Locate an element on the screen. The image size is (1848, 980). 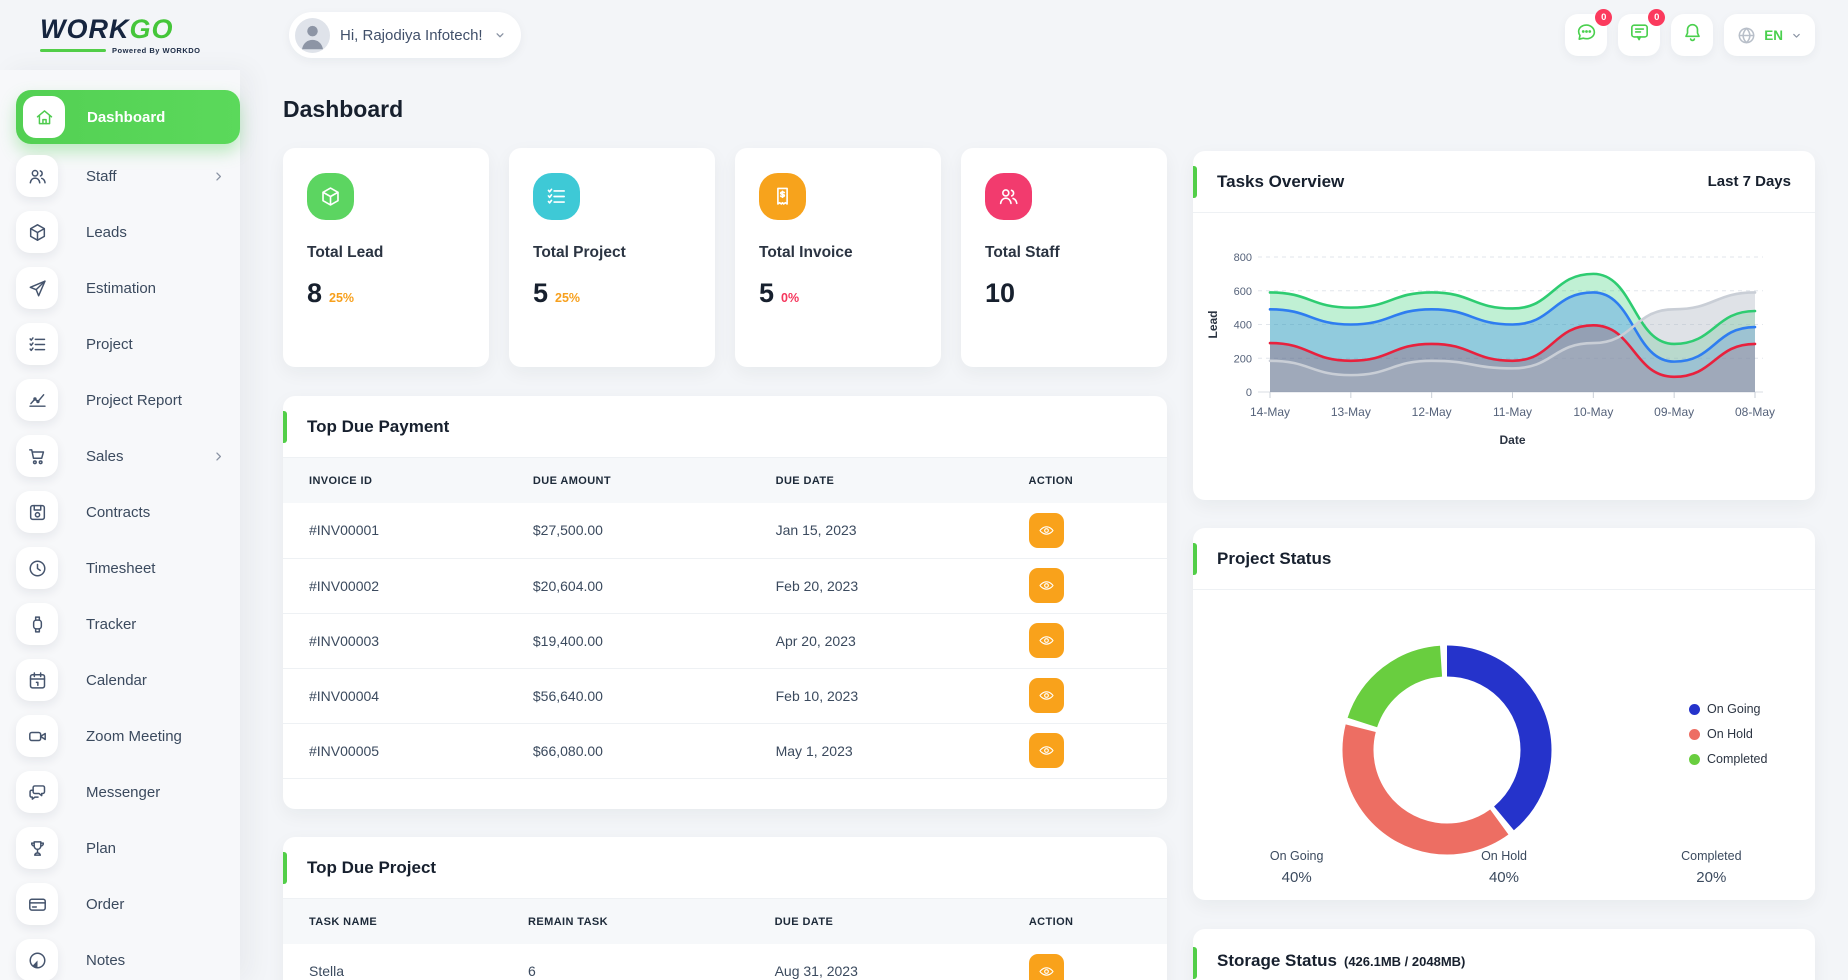
summary-label: Completed is located at coordinates (1711, 856).